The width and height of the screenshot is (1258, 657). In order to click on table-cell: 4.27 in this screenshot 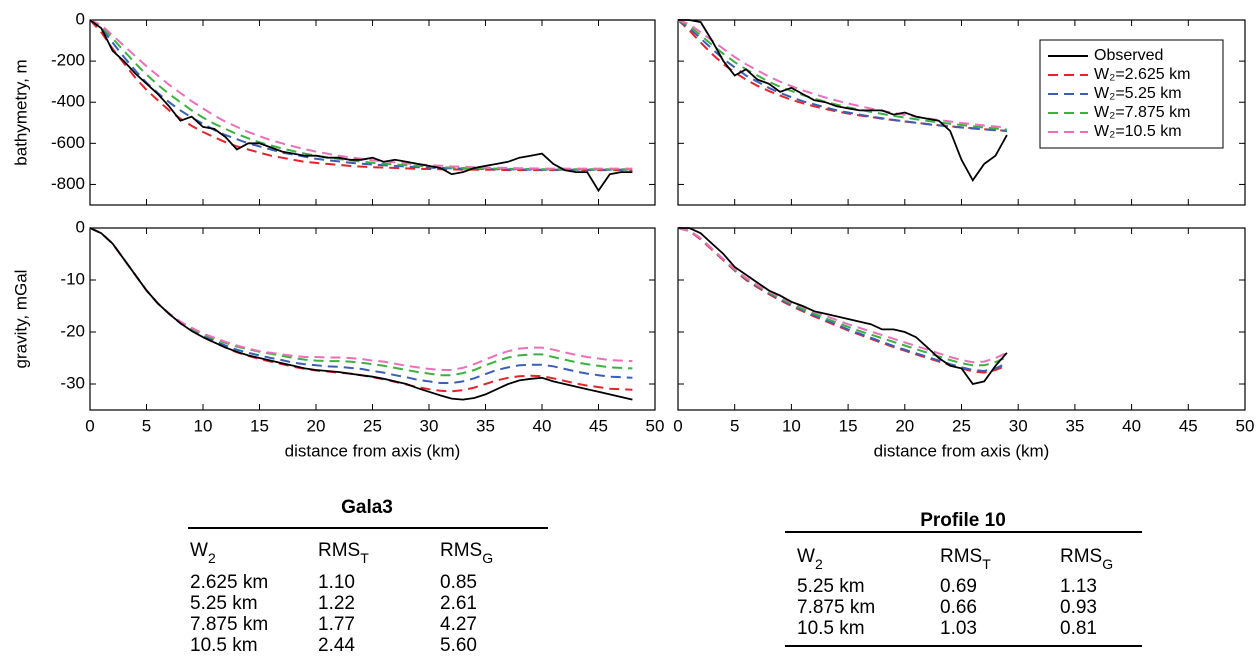, I will do `click(458, 624)`.